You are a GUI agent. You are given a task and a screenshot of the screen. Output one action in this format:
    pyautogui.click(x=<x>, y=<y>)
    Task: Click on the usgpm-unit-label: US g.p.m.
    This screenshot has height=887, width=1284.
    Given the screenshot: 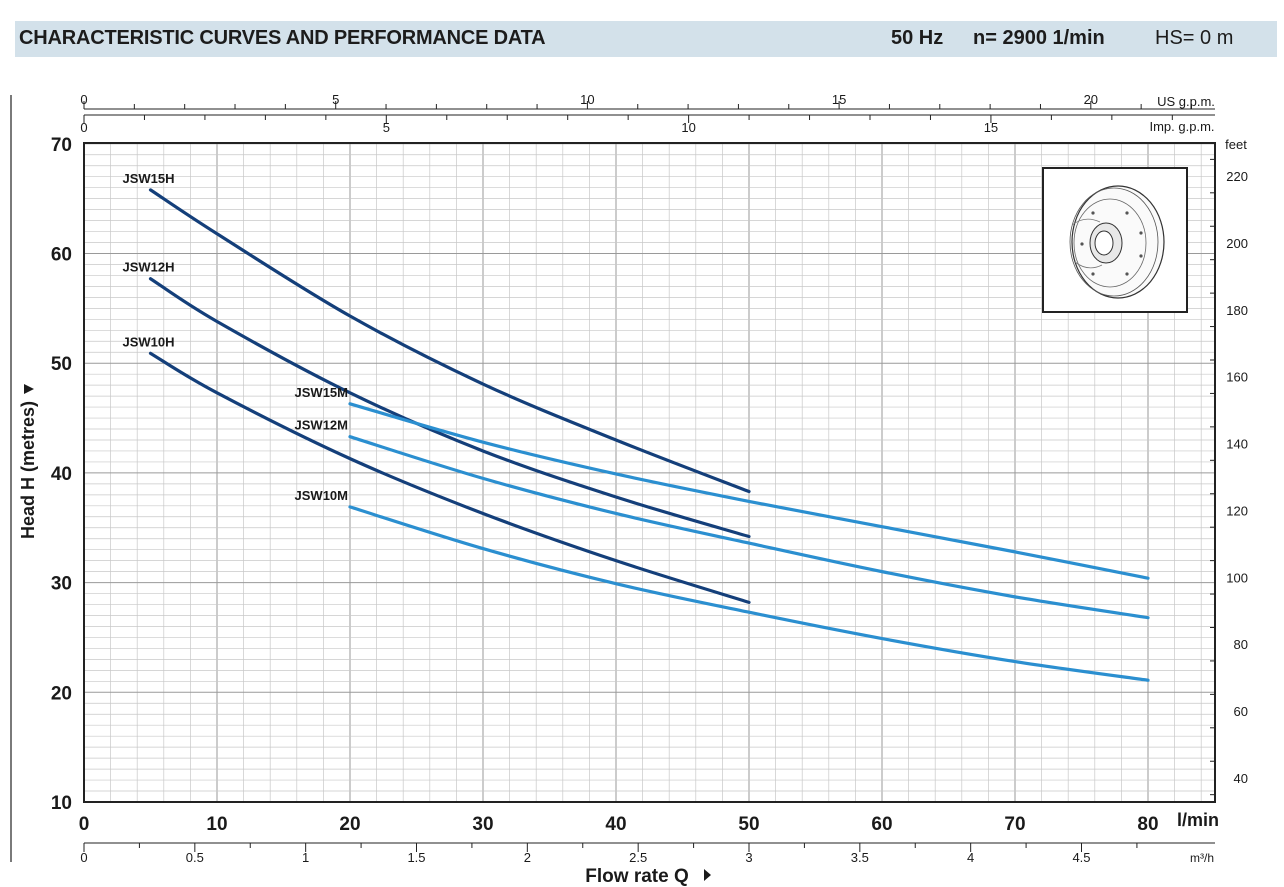 What is the action you would take?
    pyautogui.click(x=1186, y=101)
    